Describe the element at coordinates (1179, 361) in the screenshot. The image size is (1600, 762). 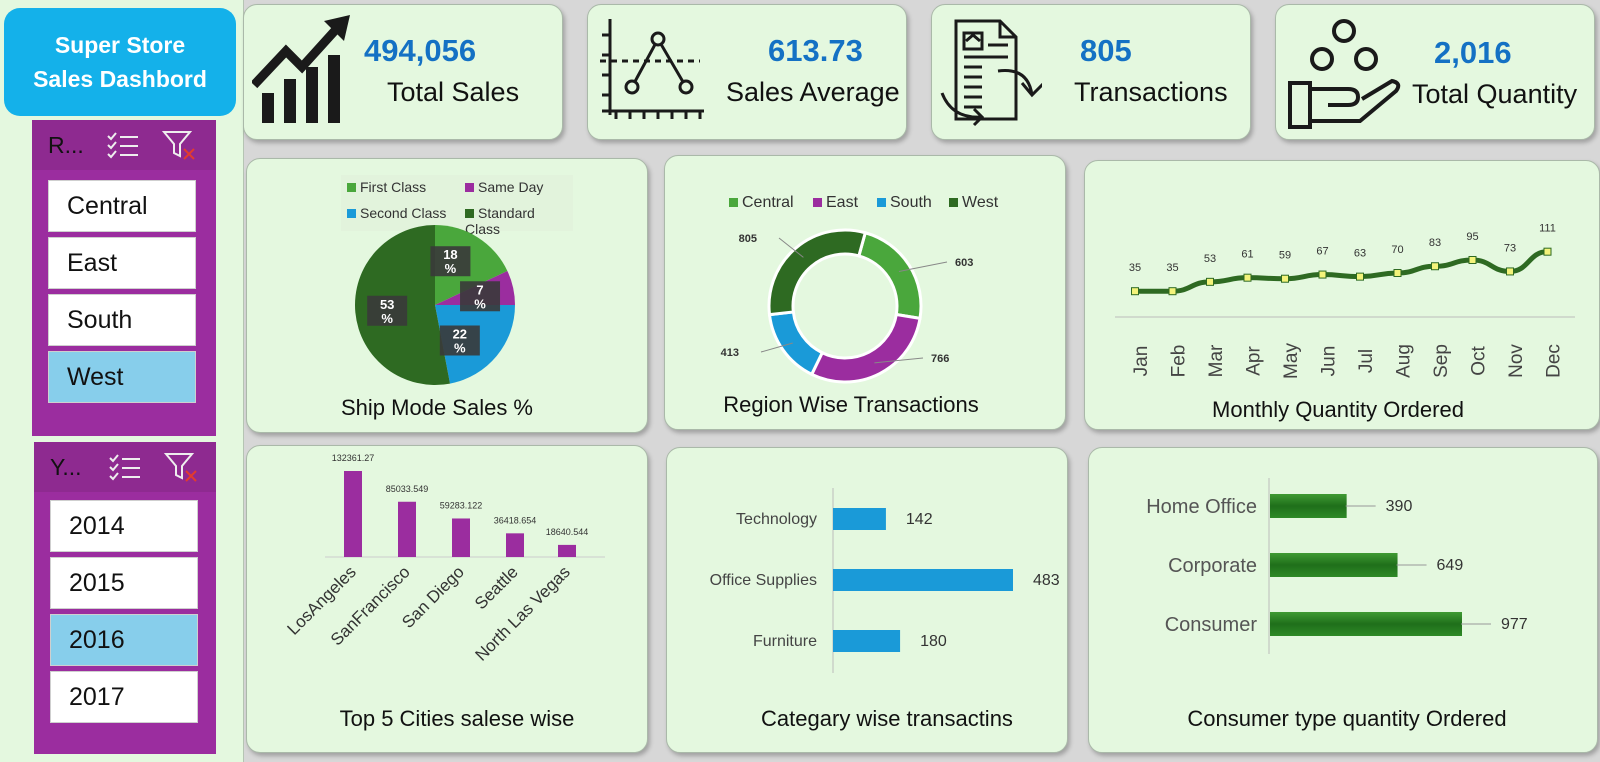
I see `x-tick-label: Feb` at that location.